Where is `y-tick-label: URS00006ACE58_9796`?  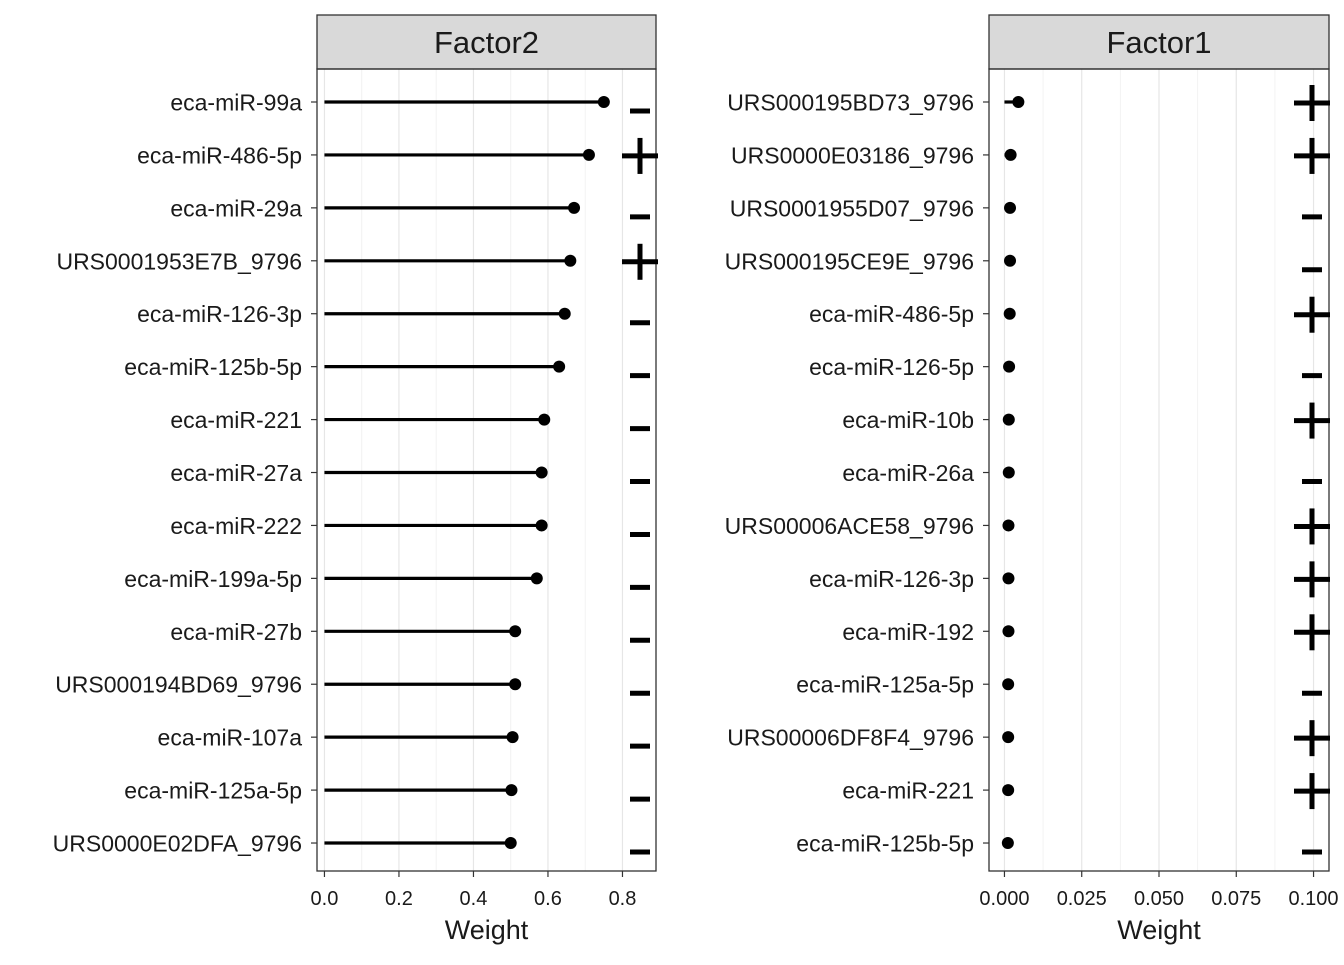 y-tick-label: URS00006ACE58_9796 is located at coordinates (849, 526).